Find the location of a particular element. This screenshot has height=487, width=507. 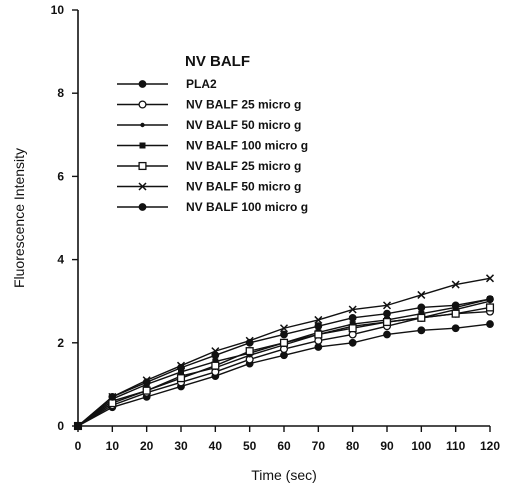

legend-label: PLA2 is located at coordinates (201, 84).